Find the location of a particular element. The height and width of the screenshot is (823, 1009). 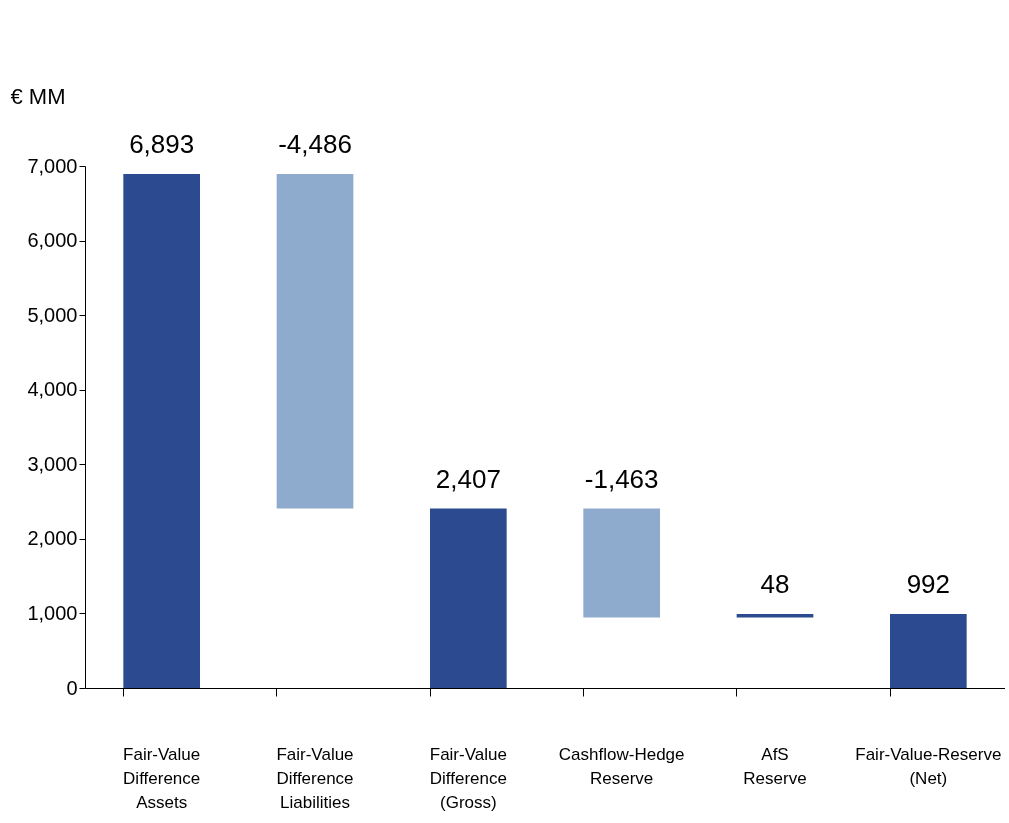

y-tick-label: 0 is located at coordinates (72, 687).